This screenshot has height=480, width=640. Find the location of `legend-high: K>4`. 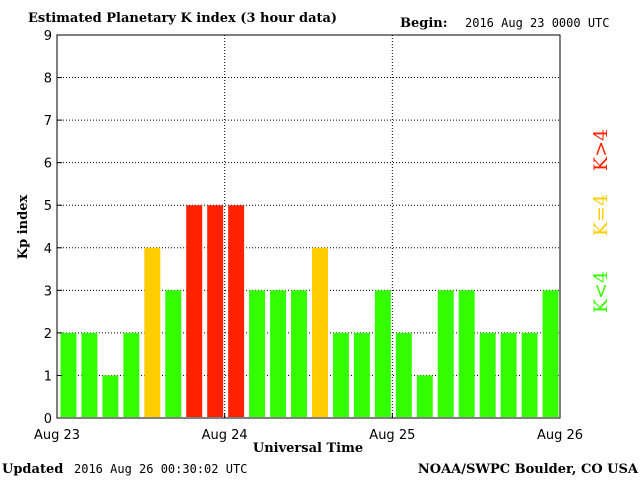

legend-high: K>4 is located at coordinates (601, 150).